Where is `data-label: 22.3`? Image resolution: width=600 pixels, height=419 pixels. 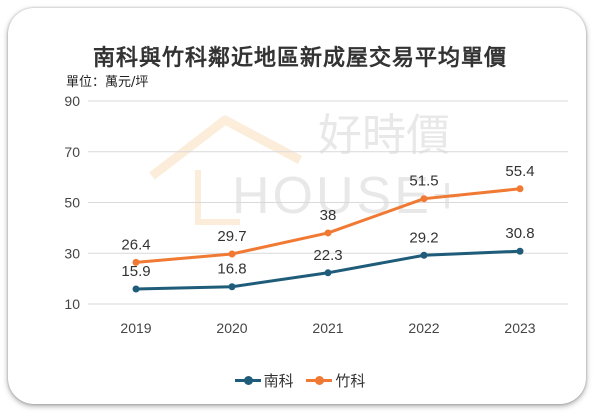 data-label: 22.3 is located at coordinates (327, 255).